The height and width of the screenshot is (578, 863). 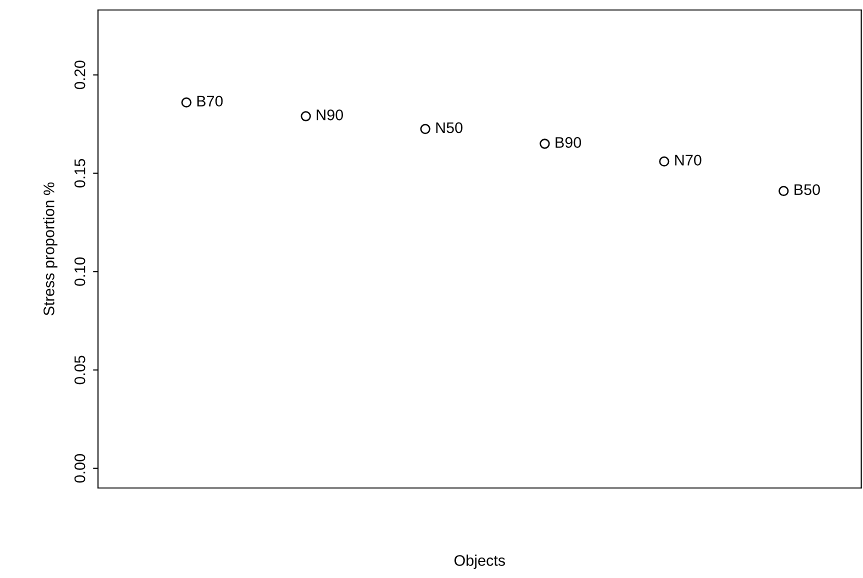 I want to click on y-tick-label: 0.20, so click(x=80, y=75).